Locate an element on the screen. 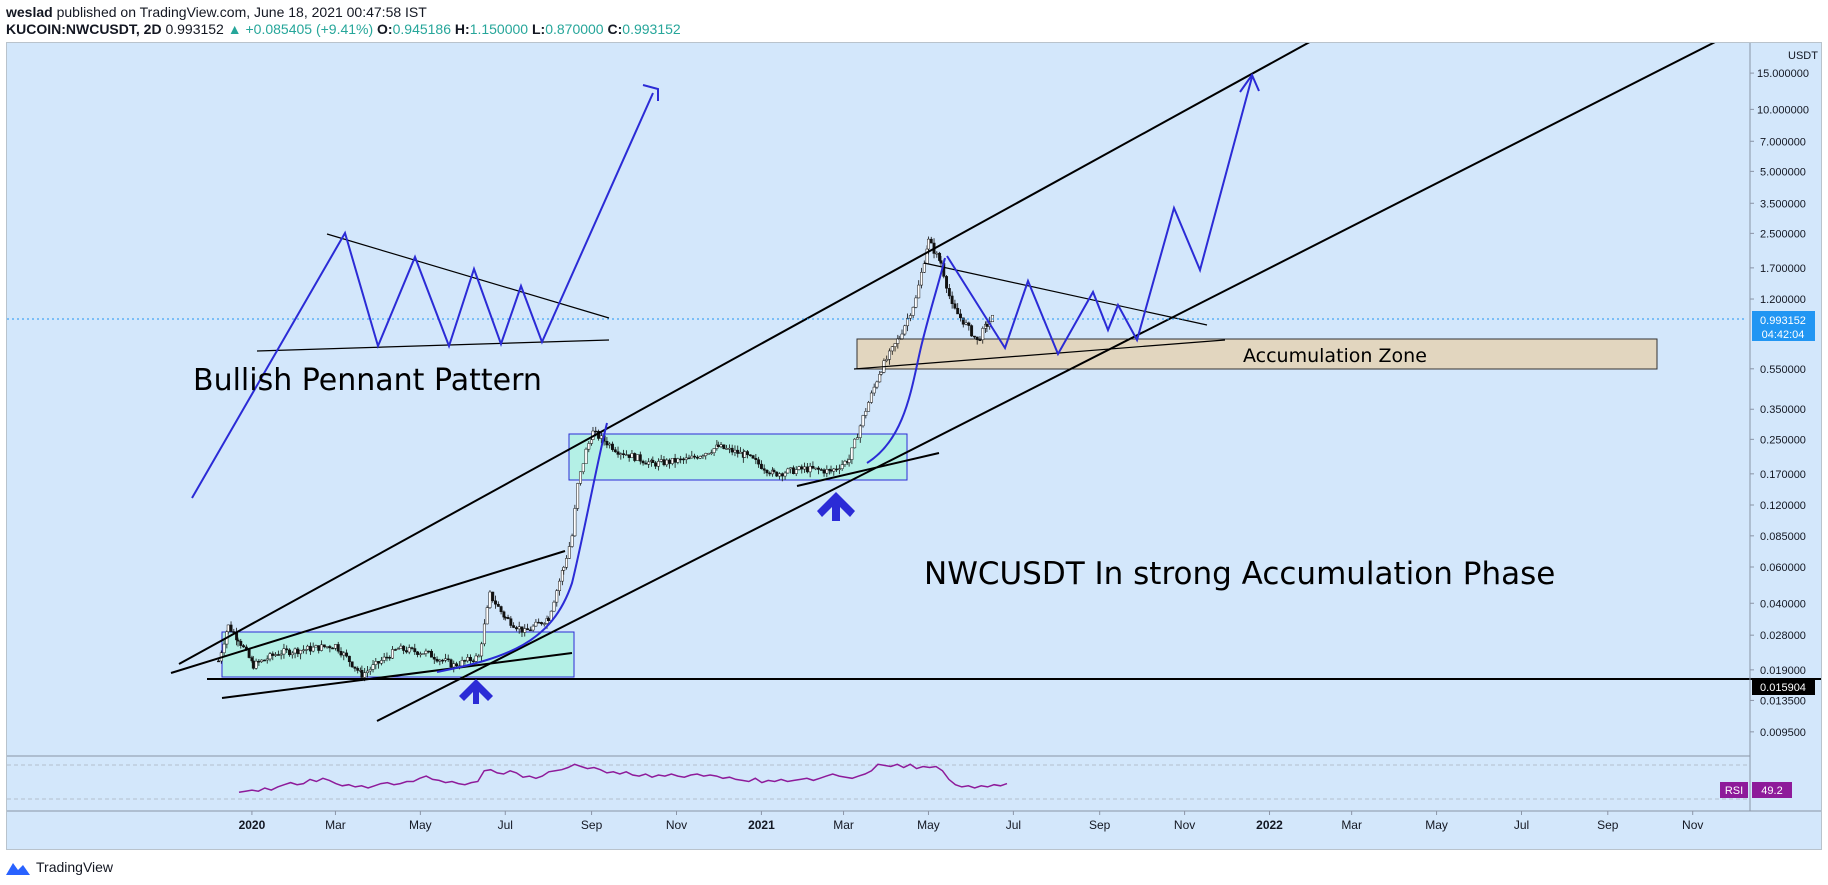 The image size is (1828, 885). pennant-lower-line is located at coordinates (433, 345).